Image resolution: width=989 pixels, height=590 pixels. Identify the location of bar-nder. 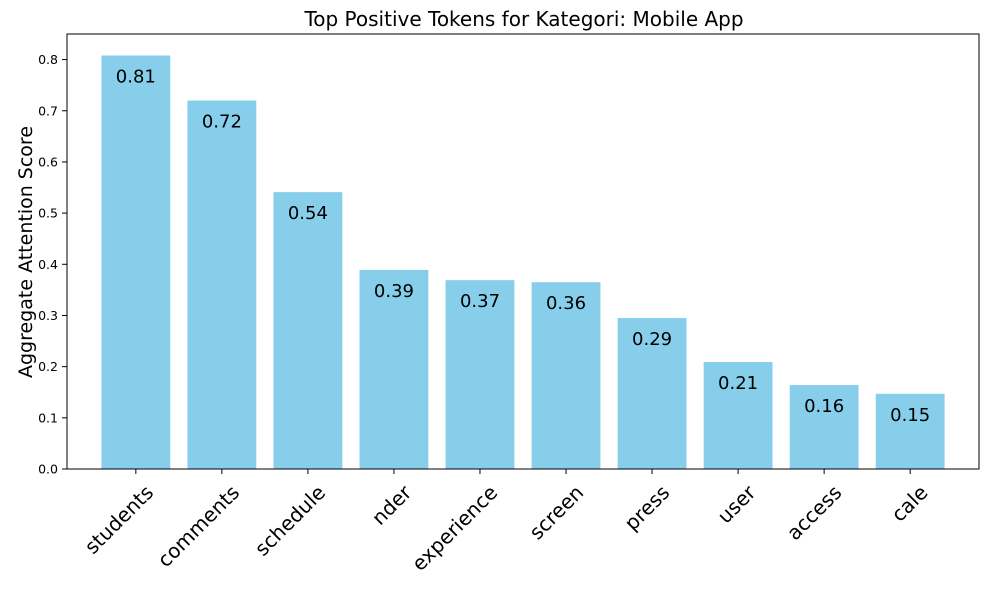
(394, 369).